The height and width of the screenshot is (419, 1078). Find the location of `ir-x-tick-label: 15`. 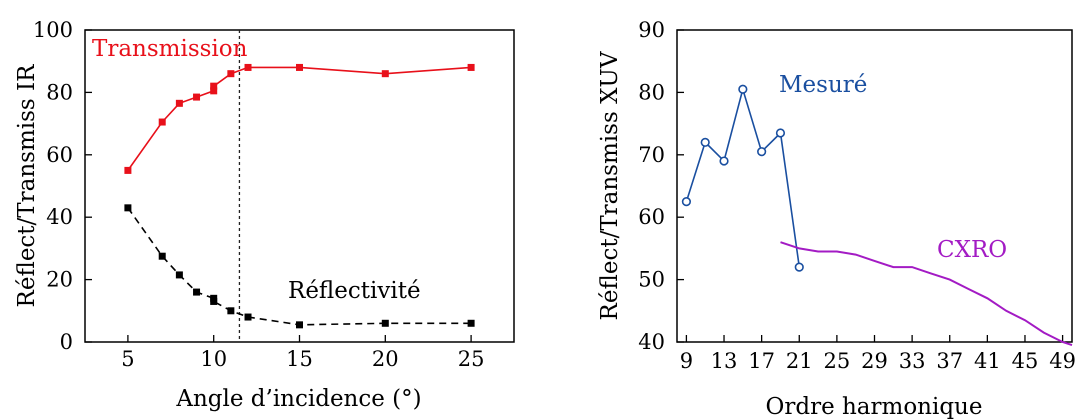

ir-x-tick-label: 15 is located at coordinates (299, 359).